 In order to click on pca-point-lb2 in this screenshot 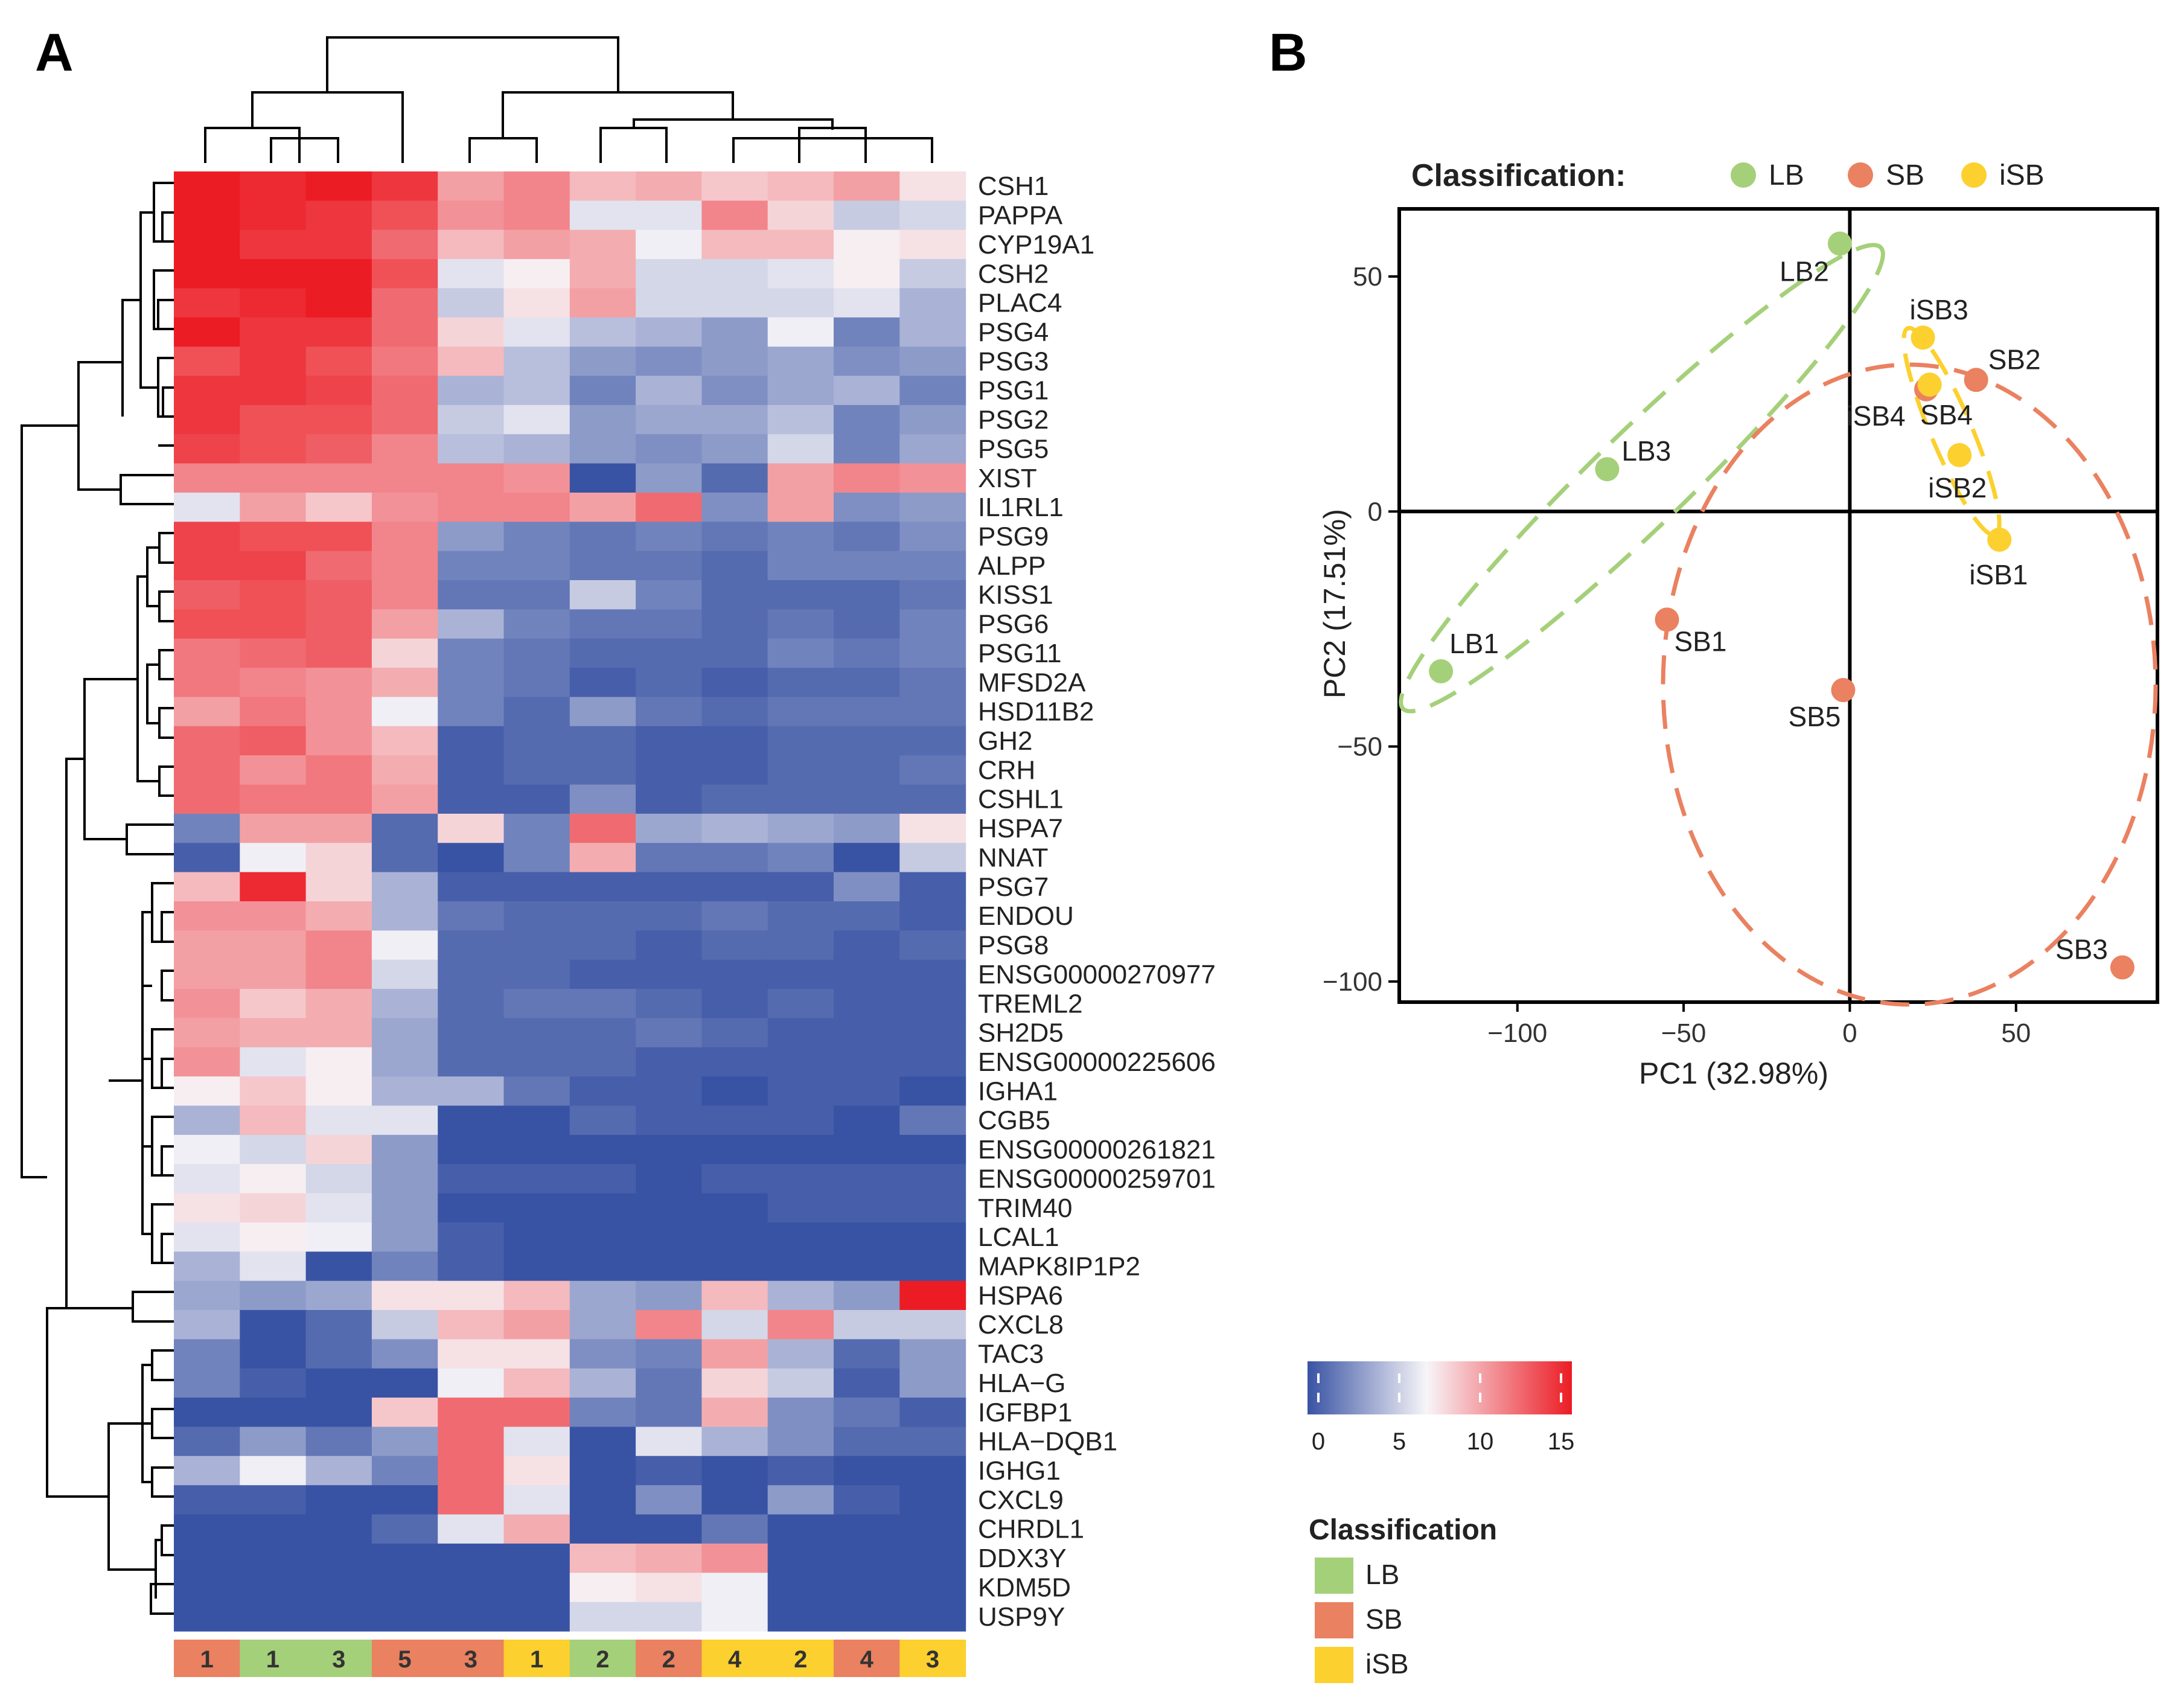, I will do `click(1840, 244)`.